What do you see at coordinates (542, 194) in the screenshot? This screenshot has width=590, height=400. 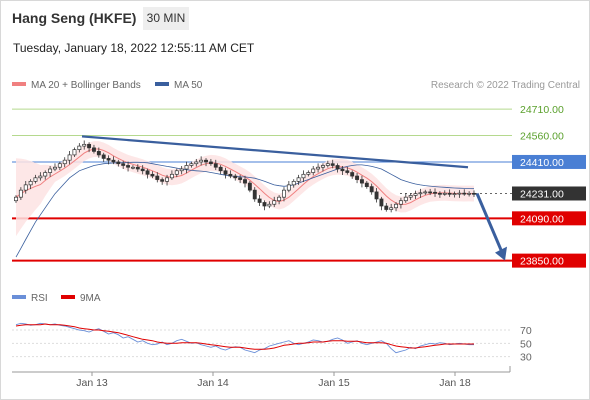 I see `level-label-3: 24231.00` at bounding box center [542, 194].